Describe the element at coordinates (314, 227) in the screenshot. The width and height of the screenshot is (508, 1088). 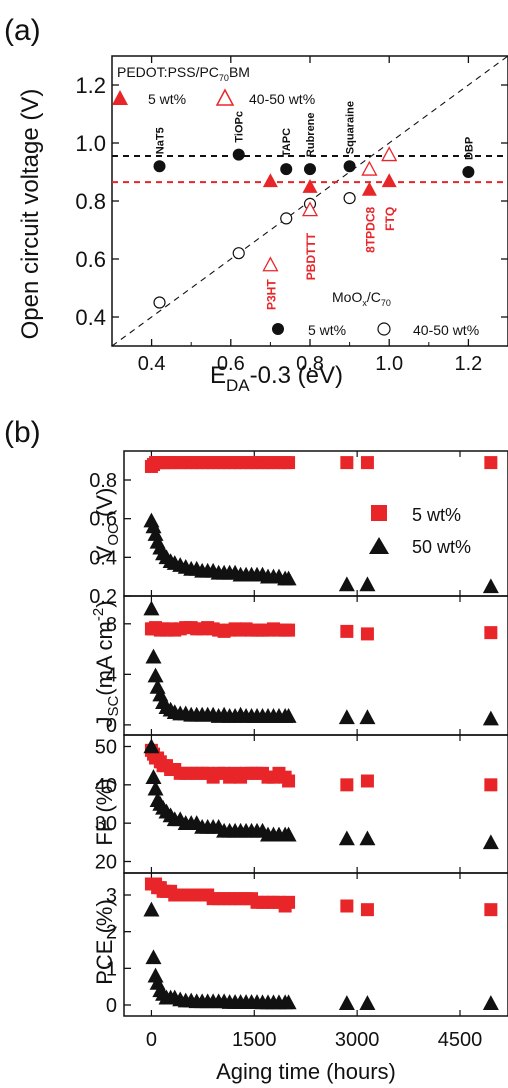
I see `panel-a-points` at that location.